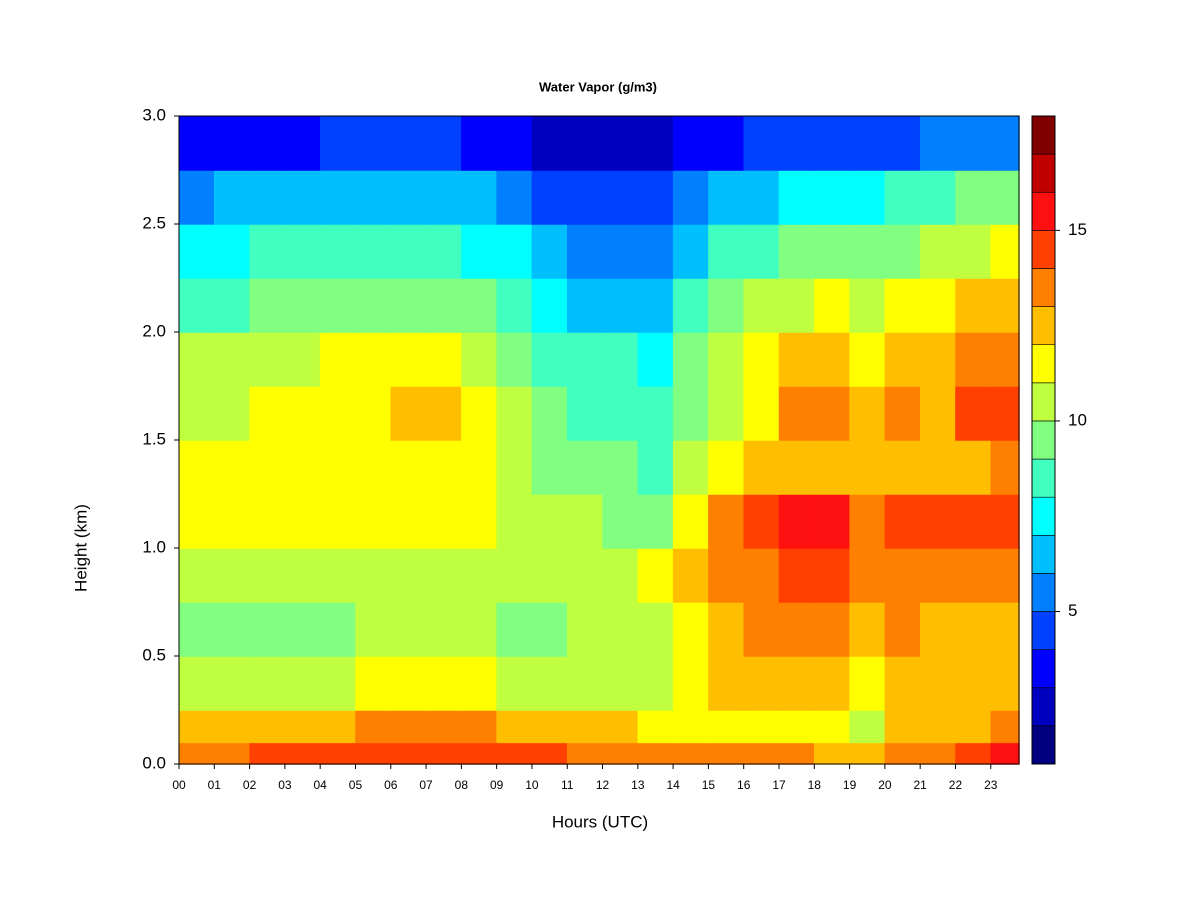  I want to click on x-tick-label: 22, so click(956, 785).